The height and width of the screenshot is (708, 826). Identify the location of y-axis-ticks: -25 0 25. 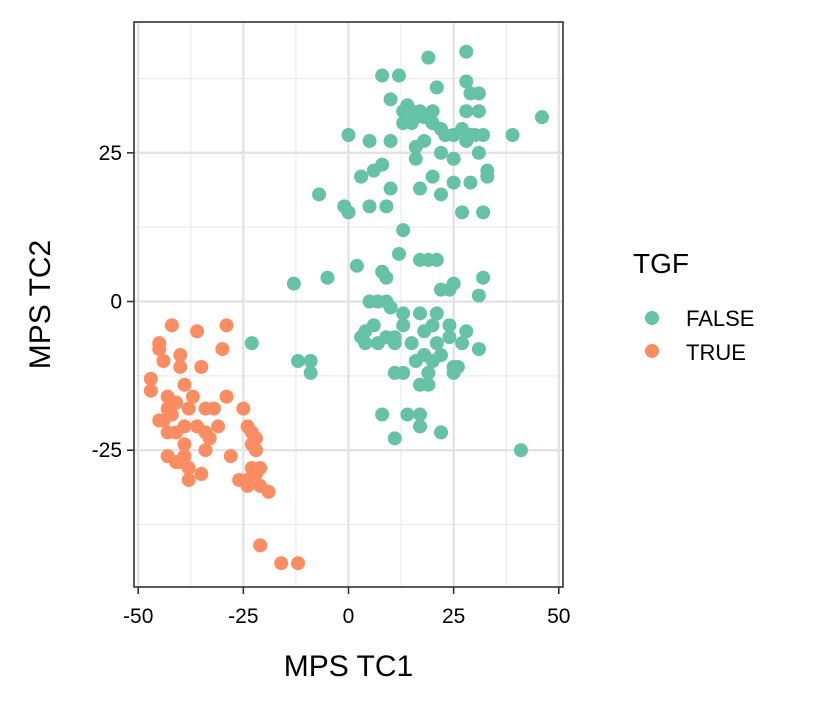
(113, 302).